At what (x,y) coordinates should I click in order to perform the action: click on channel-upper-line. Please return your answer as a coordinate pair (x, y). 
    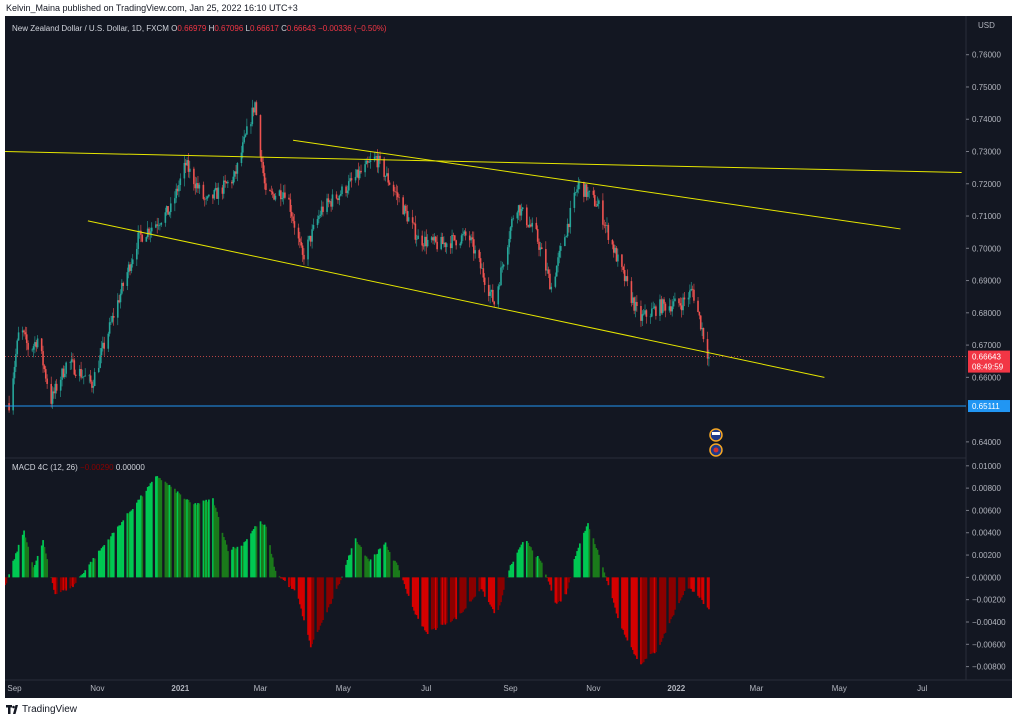
    Looking at the image, I should click on (597, 184).